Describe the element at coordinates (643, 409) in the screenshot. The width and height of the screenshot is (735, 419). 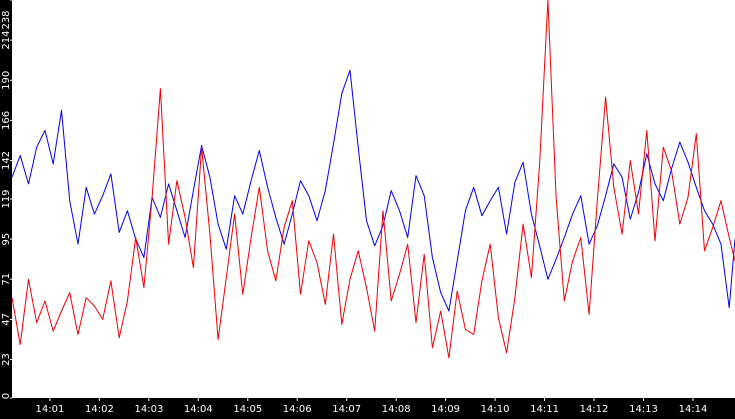
I see `x-tick-label: 14:13` at that location.